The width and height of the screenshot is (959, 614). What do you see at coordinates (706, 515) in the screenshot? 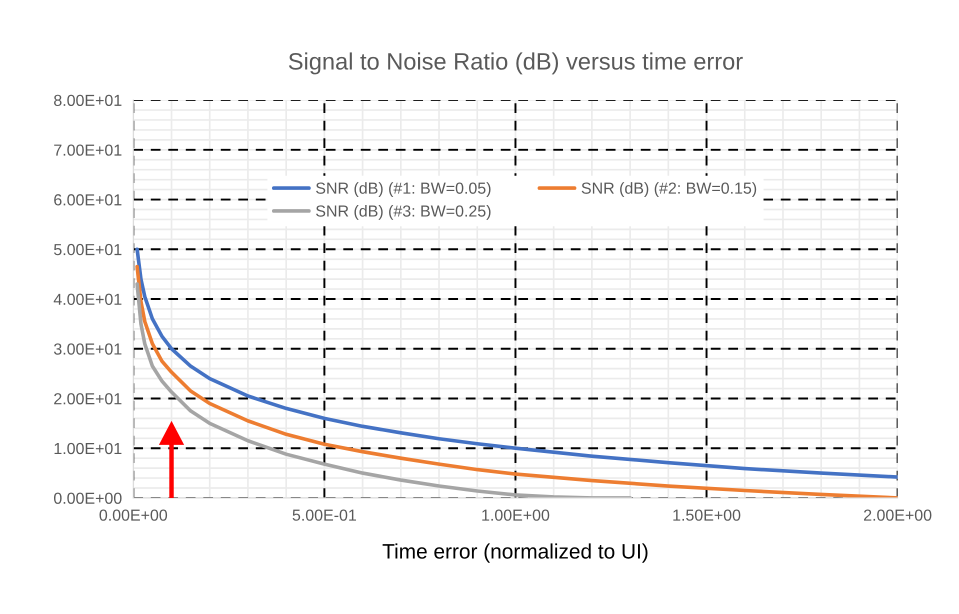
I see `x-tick-label: 1.50E+00` at bounding box center [706, 515].